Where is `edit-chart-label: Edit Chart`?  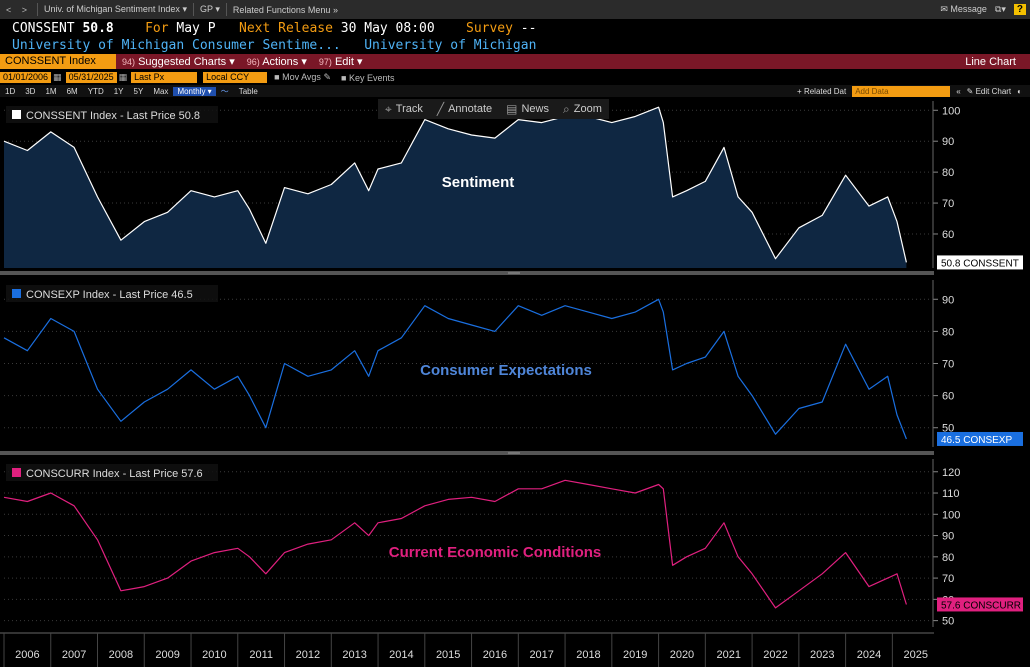
edit-chart-label: Edit Chart is located at coordinates (993, 91).